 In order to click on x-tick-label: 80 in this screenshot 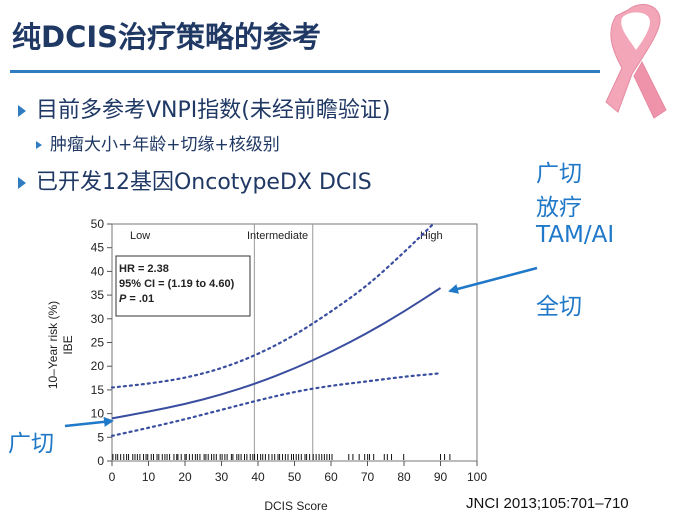, I will do `click(404, 477)`.